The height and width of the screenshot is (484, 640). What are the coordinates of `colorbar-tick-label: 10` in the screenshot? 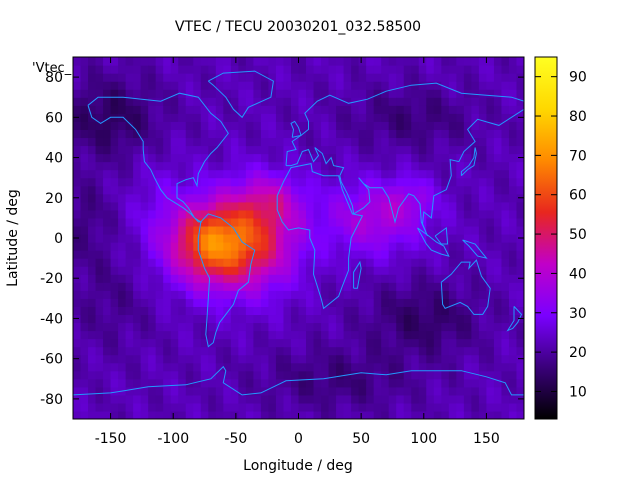 It's located at (578, 392).